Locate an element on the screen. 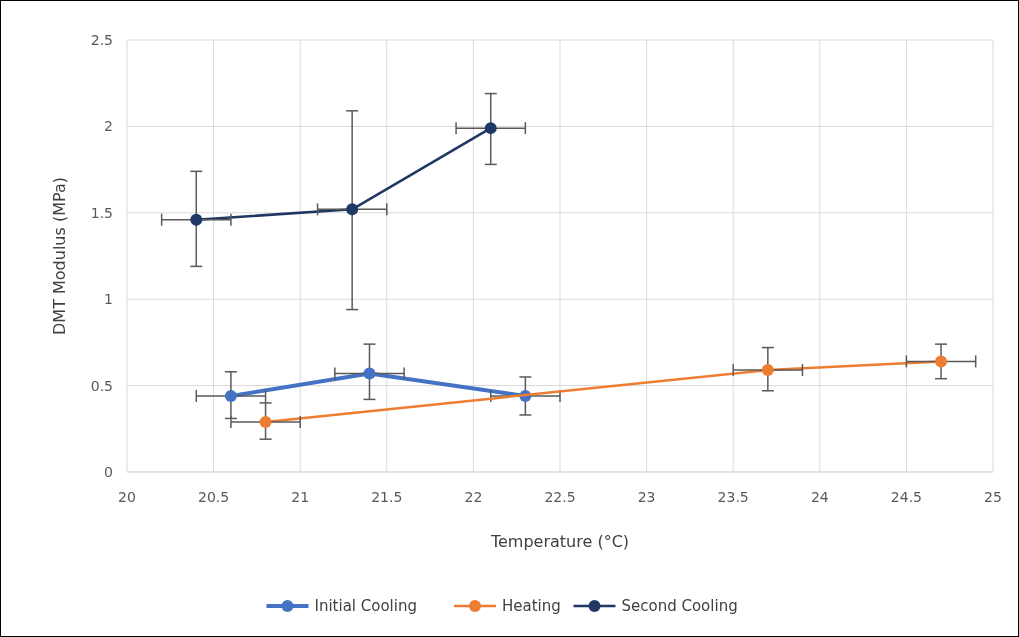  legend-label: Initial Cooling is located at coordinates (365, 606).